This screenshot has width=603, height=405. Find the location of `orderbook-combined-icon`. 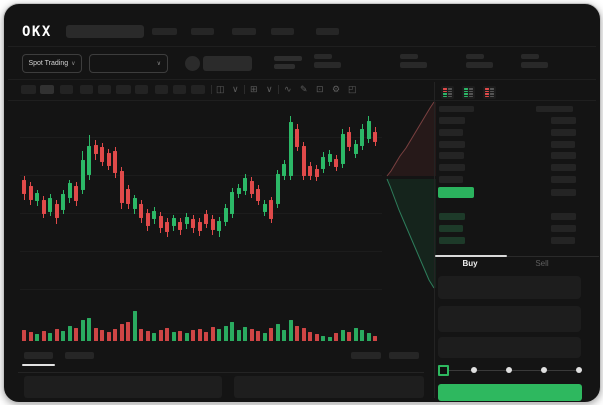

orderbook-combined-icon is located at coordinates (447, 92).